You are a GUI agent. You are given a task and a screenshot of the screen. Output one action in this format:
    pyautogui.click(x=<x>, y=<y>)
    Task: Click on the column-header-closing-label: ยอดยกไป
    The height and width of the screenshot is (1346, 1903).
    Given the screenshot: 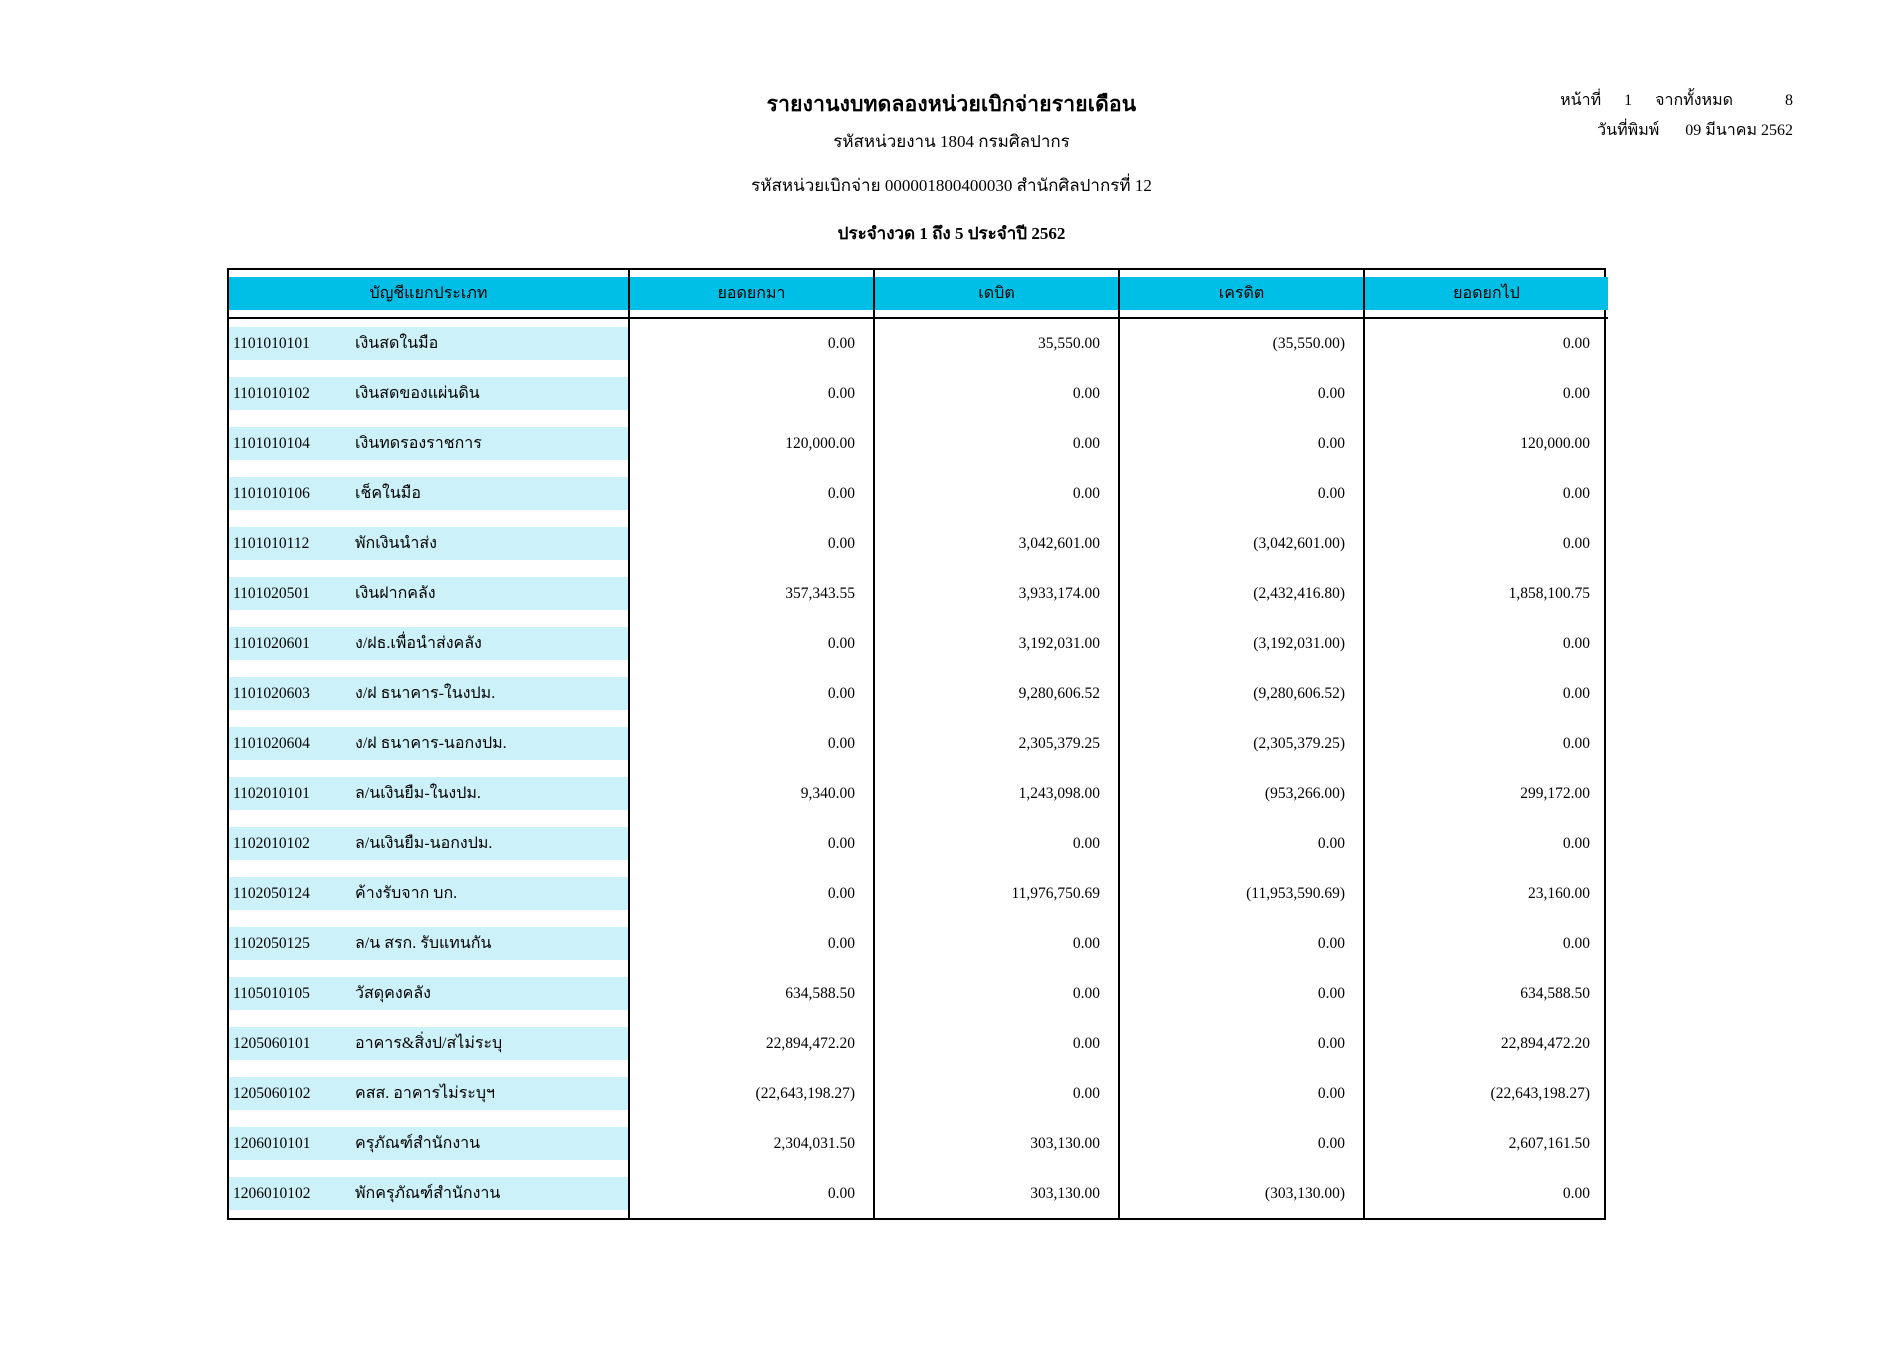 What is the action you would take?
    pyautogui.click(x=1486, y=293)
    